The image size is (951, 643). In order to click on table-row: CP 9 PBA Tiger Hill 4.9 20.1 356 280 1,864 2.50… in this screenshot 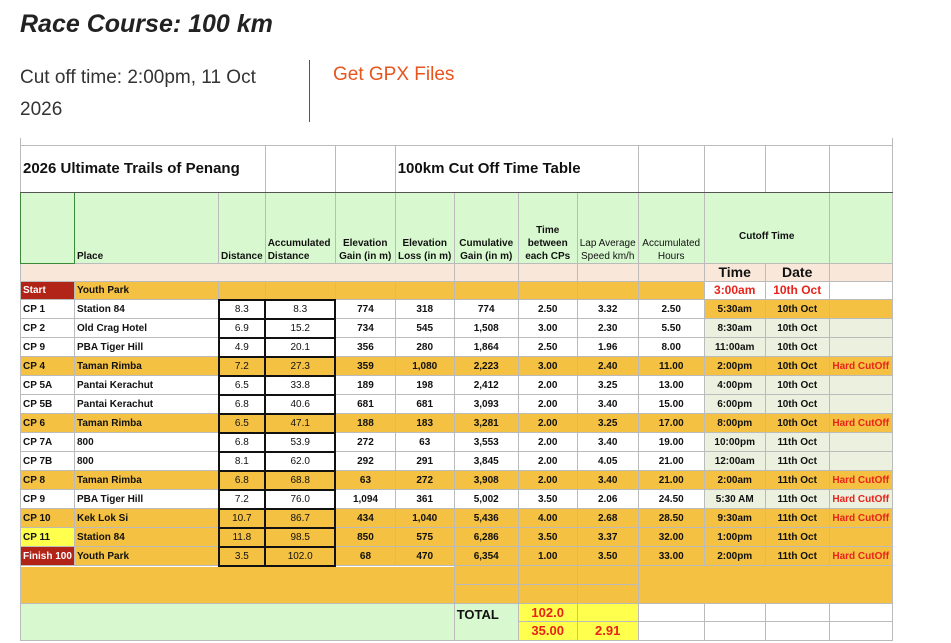, I will do `click(456, 347)`.